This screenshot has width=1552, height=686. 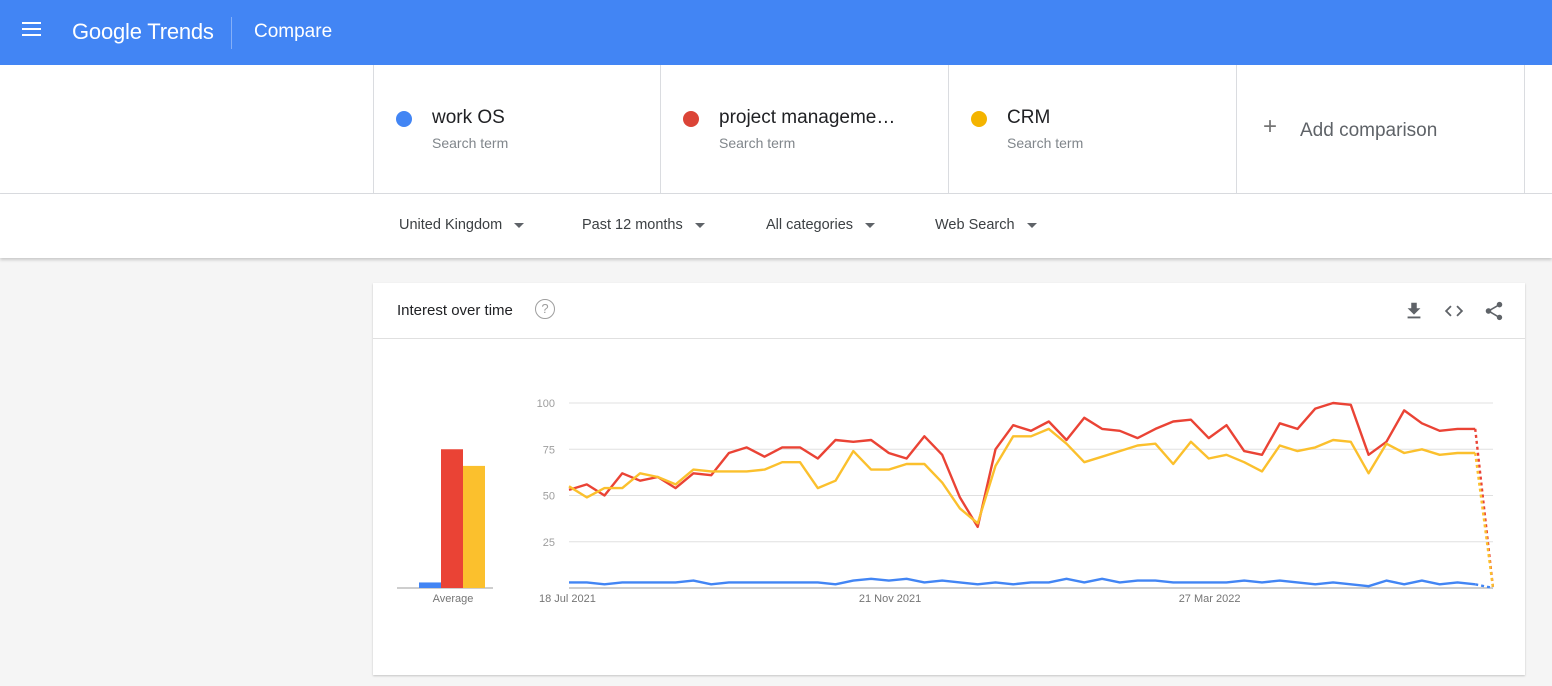 I want to click on y-tick-label: 50, so click(x=549, y=497).